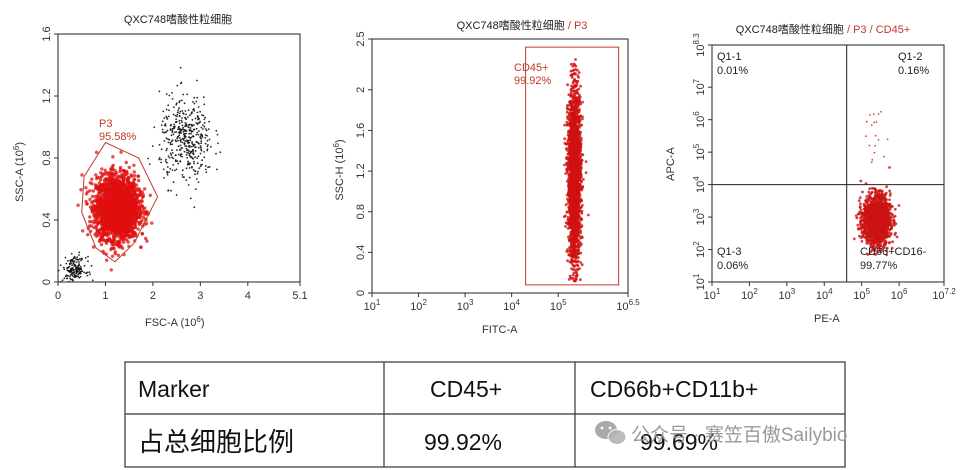 This screenshot has height=470, width=968. Describe the element at coordinates (49, 155) in the screenshot. I see `panel1-y-ticks: 00.40.81.21.6` at that location.